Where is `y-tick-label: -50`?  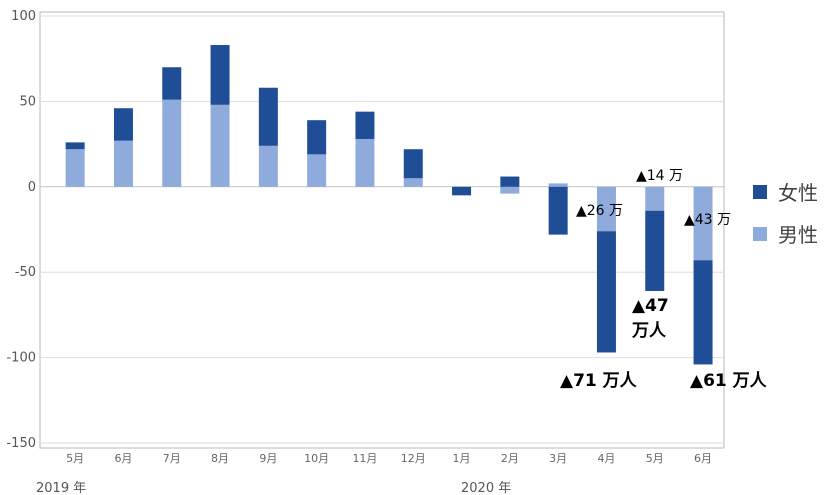 y-tick-label: -50 is located at coordinates (25, 272).